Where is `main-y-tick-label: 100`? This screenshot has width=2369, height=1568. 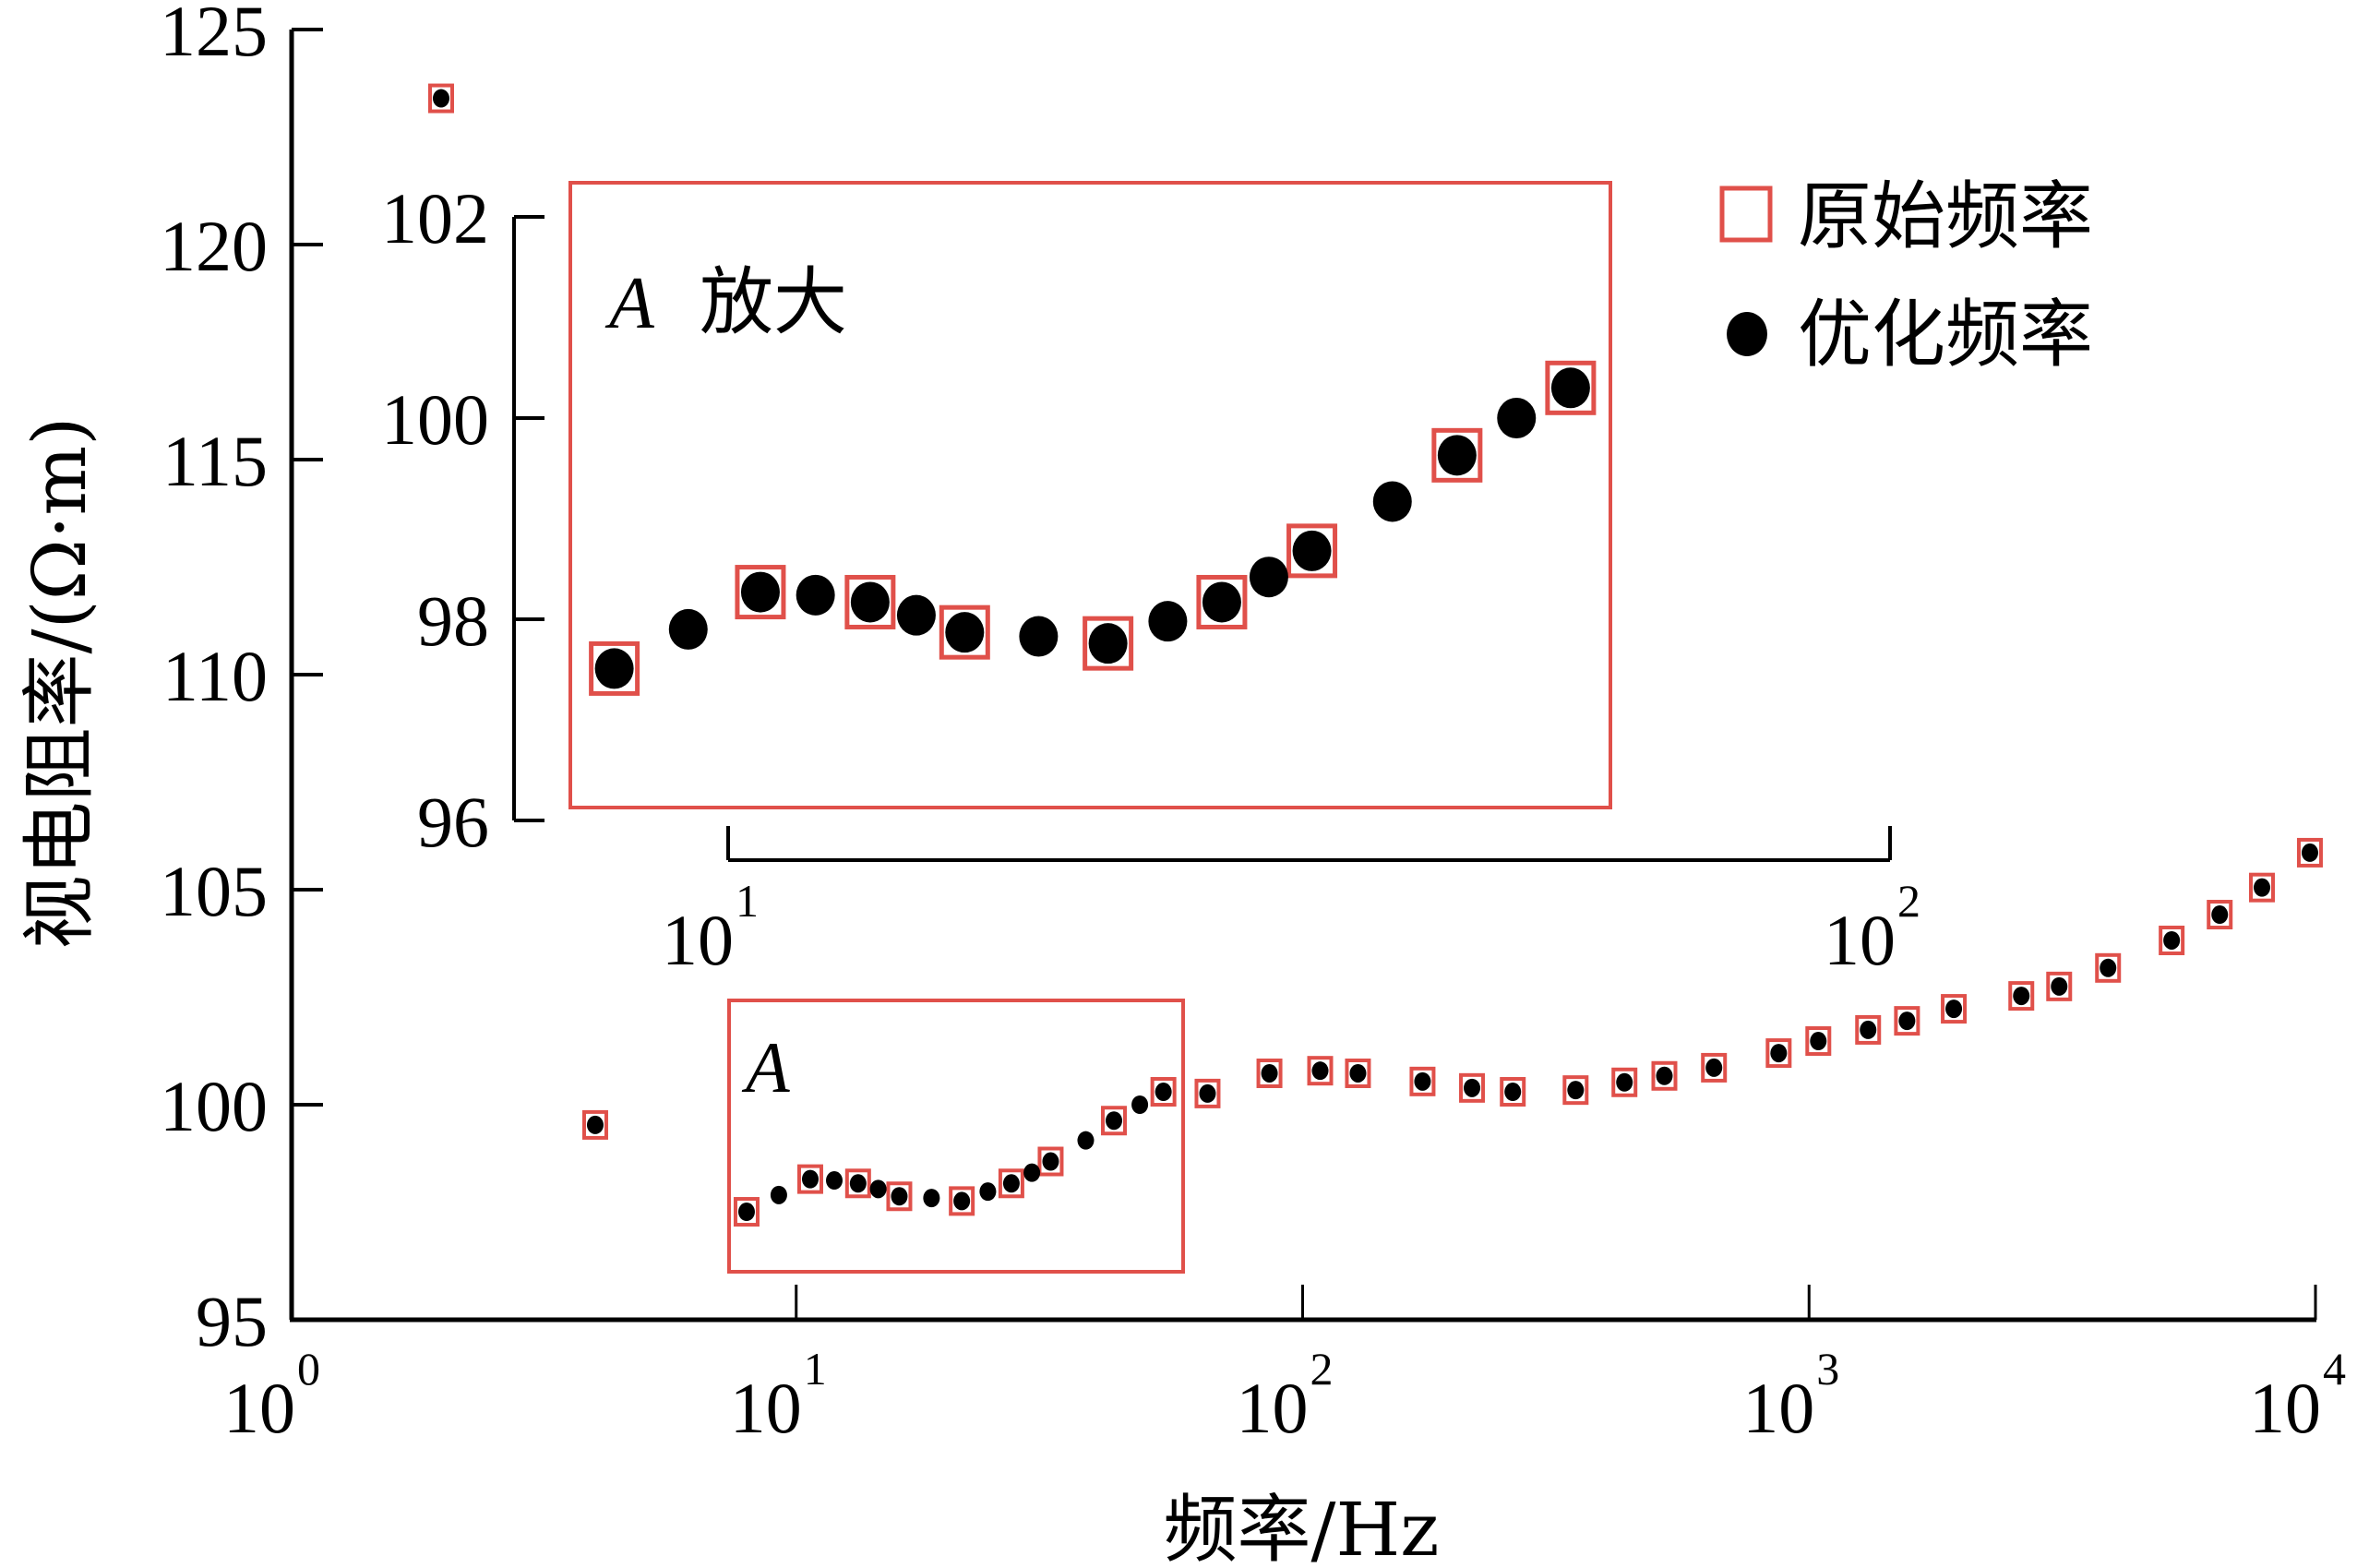
main-y-tick-label: 100 is located at coordinates (214, 1106).